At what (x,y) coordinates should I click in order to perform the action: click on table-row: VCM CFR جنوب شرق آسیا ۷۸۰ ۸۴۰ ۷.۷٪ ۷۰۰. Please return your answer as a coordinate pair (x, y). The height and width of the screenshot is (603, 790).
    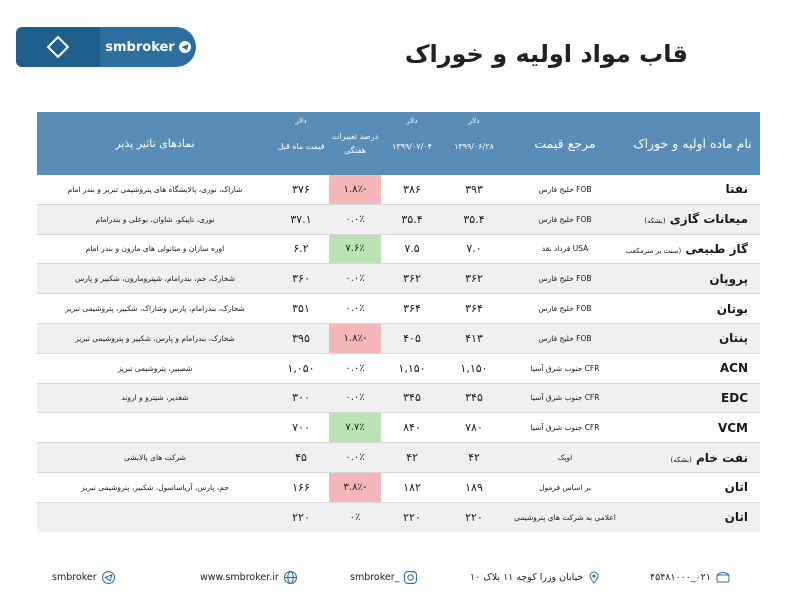
    Looking at the image, I should click on (398, 427).